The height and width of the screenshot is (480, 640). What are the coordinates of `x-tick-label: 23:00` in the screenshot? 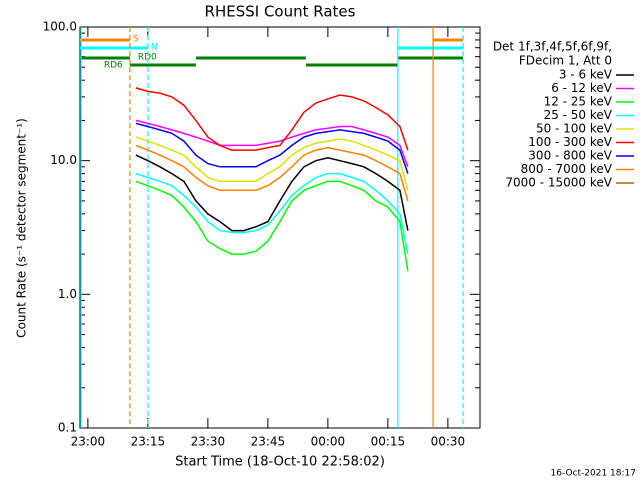 It's located at (88, 442).